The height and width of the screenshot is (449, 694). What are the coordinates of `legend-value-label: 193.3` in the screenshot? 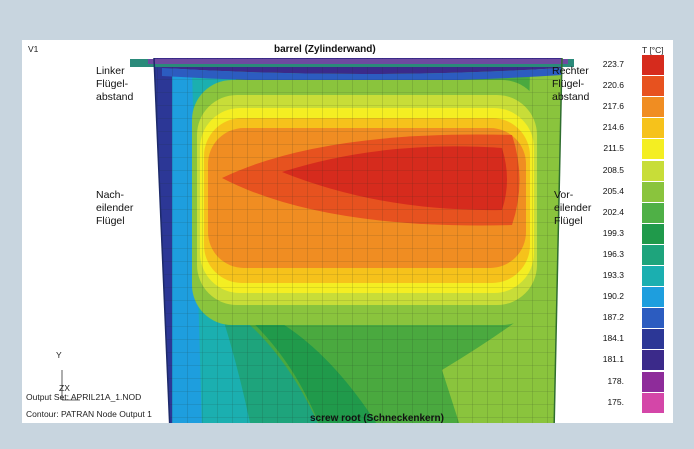 It's located at (613, 275).